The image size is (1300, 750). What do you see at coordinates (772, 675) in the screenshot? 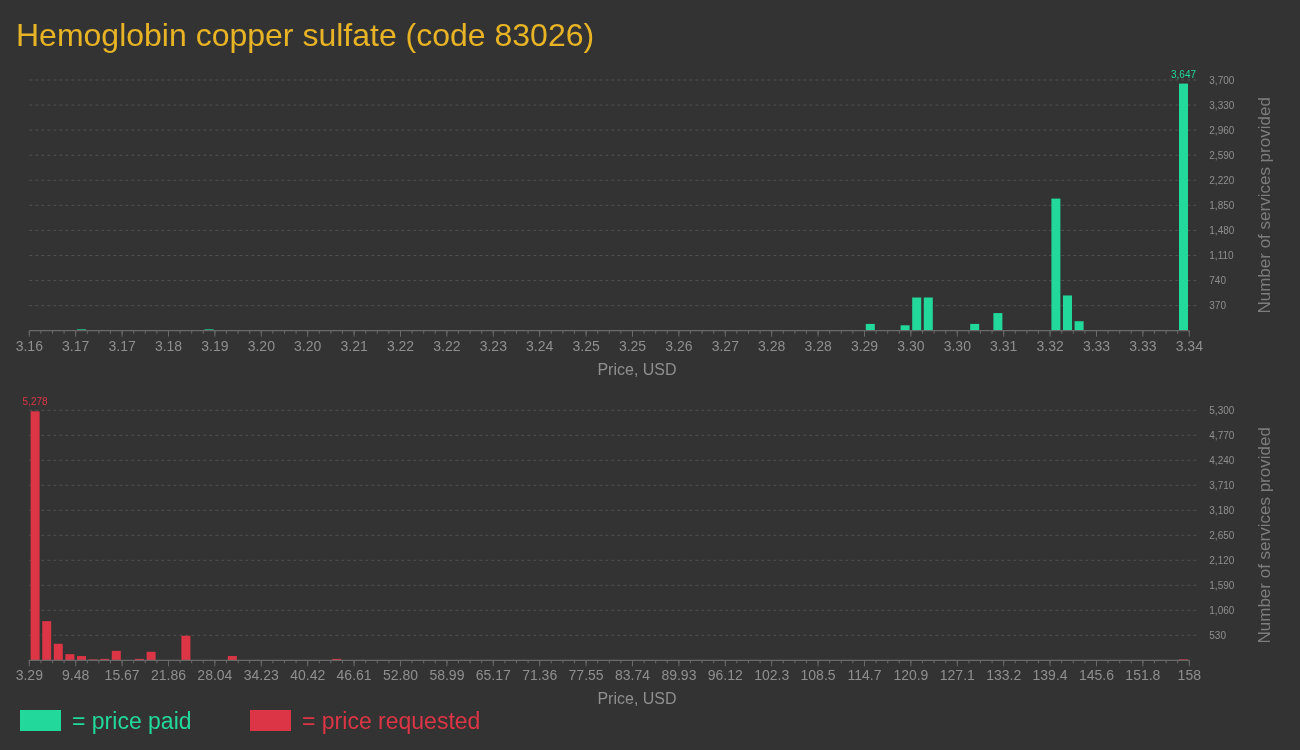
I see `x-tick-label: 102.3` at bounding box center [772, 675].